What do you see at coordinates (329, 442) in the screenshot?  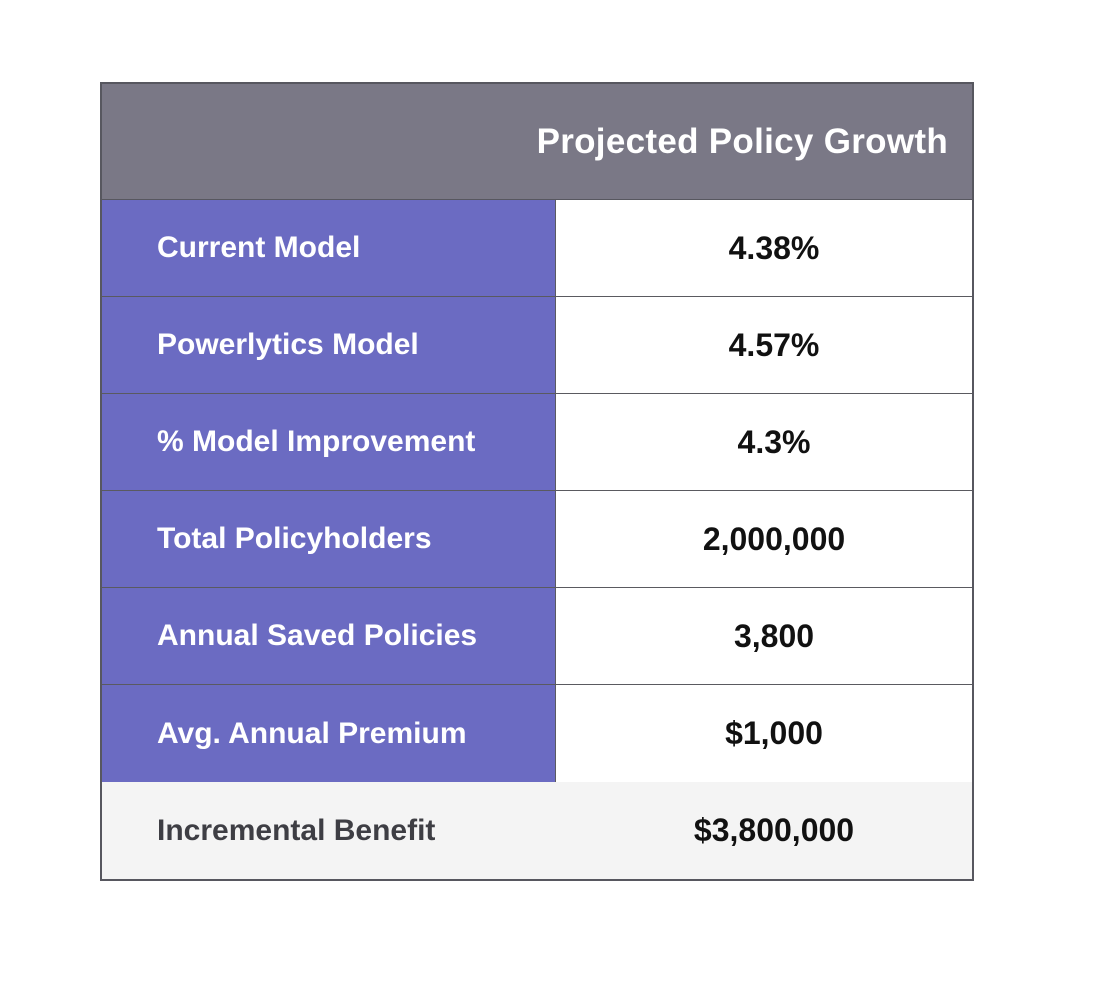 I see `row-label: % Model Improvement` at bounding box center [329, 442].